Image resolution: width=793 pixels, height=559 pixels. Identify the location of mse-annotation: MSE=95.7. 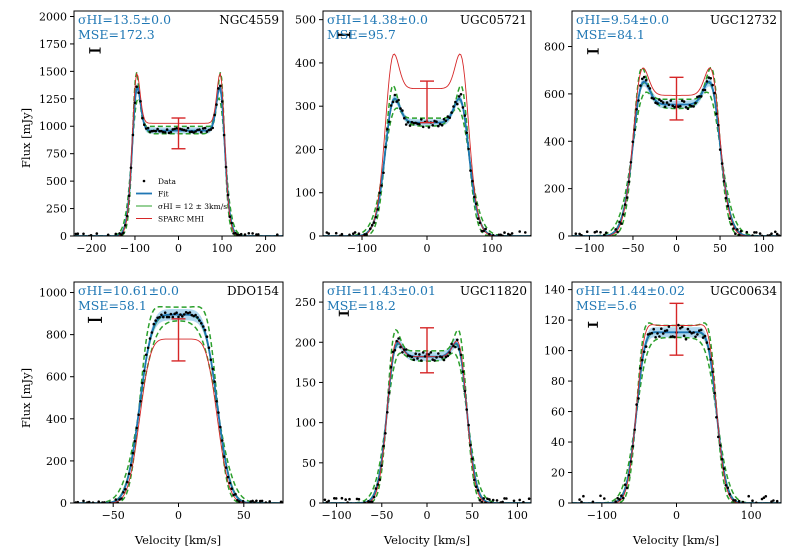
(361, 34).